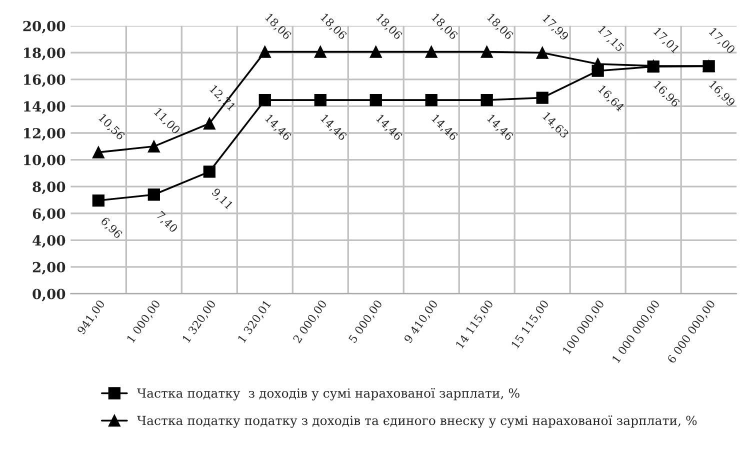 The width and height of the screenshot is (744, 470). What do you see at coordinates (49, 214) in the screenshot?
I see `y-tick-label: 6,00` at bounding box center [49, 214].